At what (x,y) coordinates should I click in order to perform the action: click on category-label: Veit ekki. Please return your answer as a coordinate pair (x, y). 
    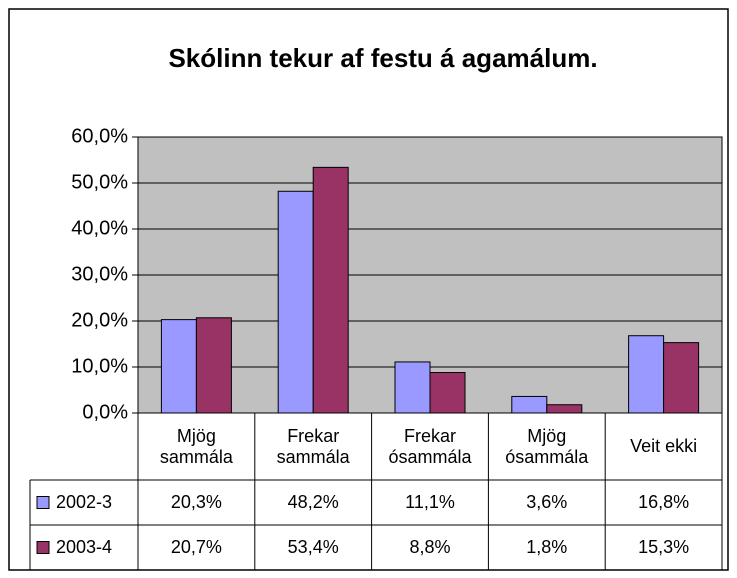
    Looking at the image, I should click on (664, 446).